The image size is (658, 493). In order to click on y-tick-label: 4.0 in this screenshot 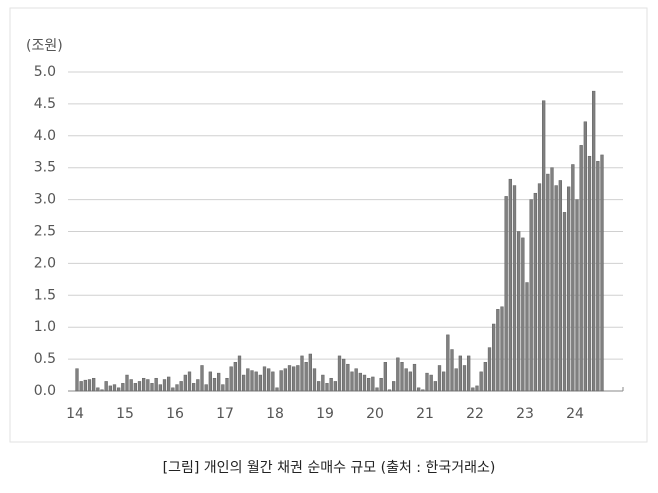, I will do `click(45, 136)`.